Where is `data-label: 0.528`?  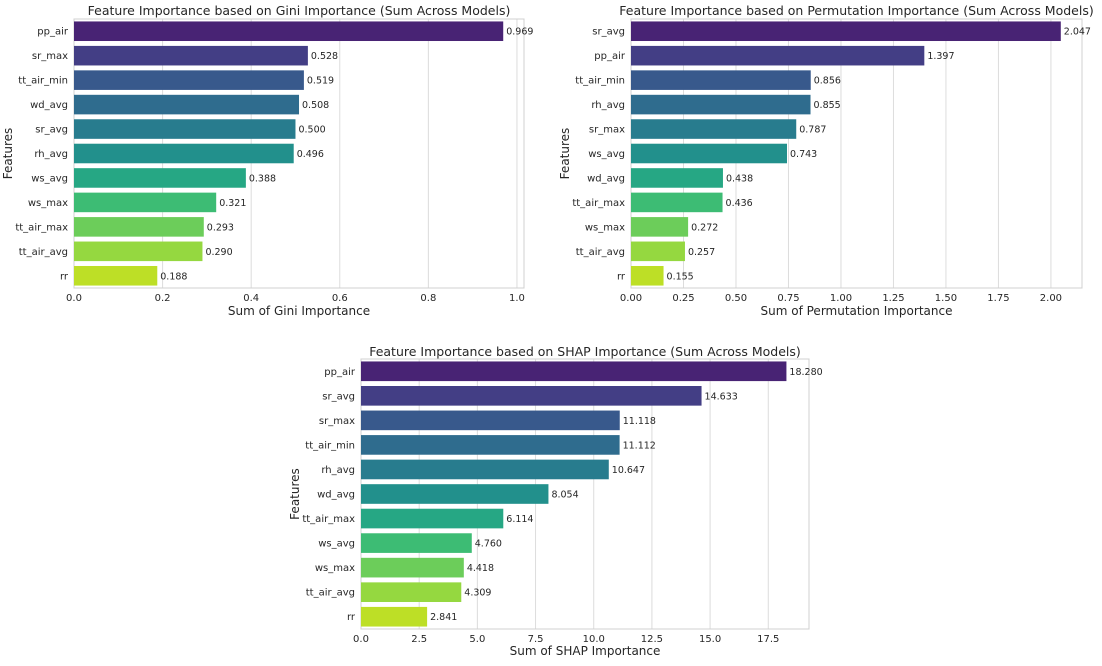 data-label: 0.528 is located at coordinates (324, 56).